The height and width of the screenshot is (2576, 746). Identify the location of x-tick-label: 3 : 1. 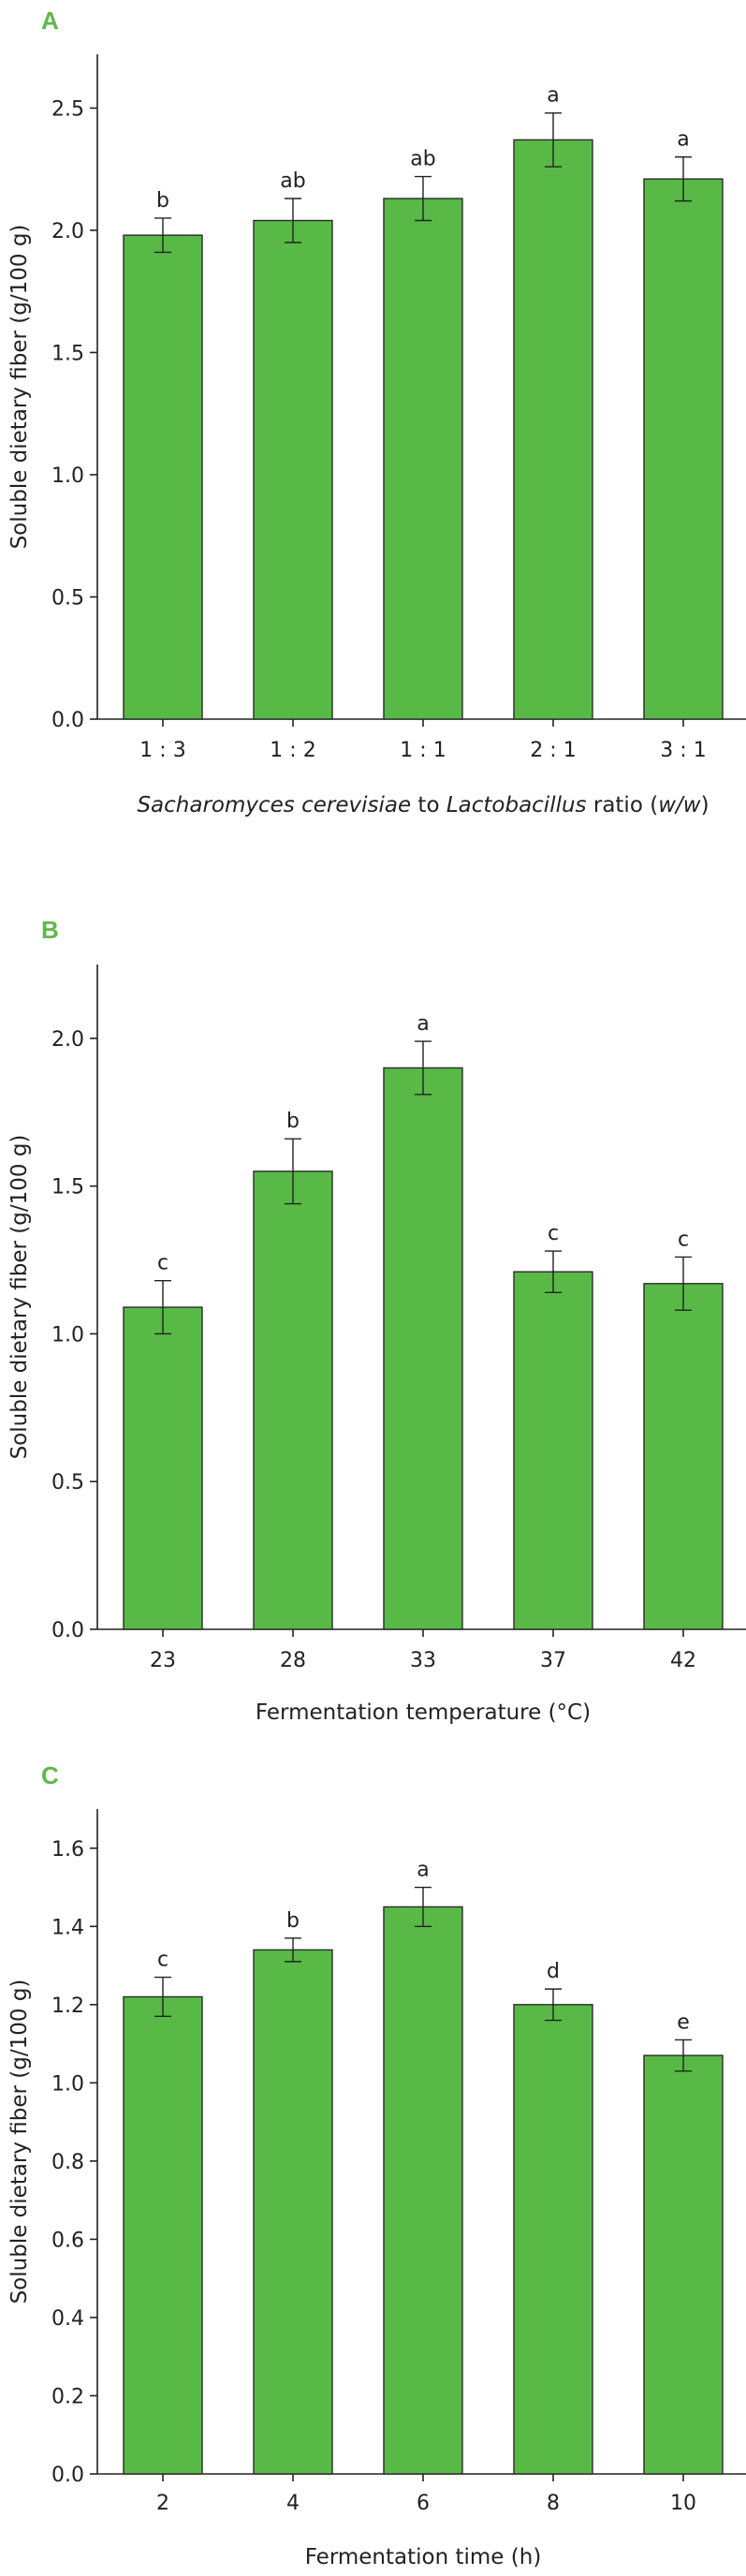
(683, 750).